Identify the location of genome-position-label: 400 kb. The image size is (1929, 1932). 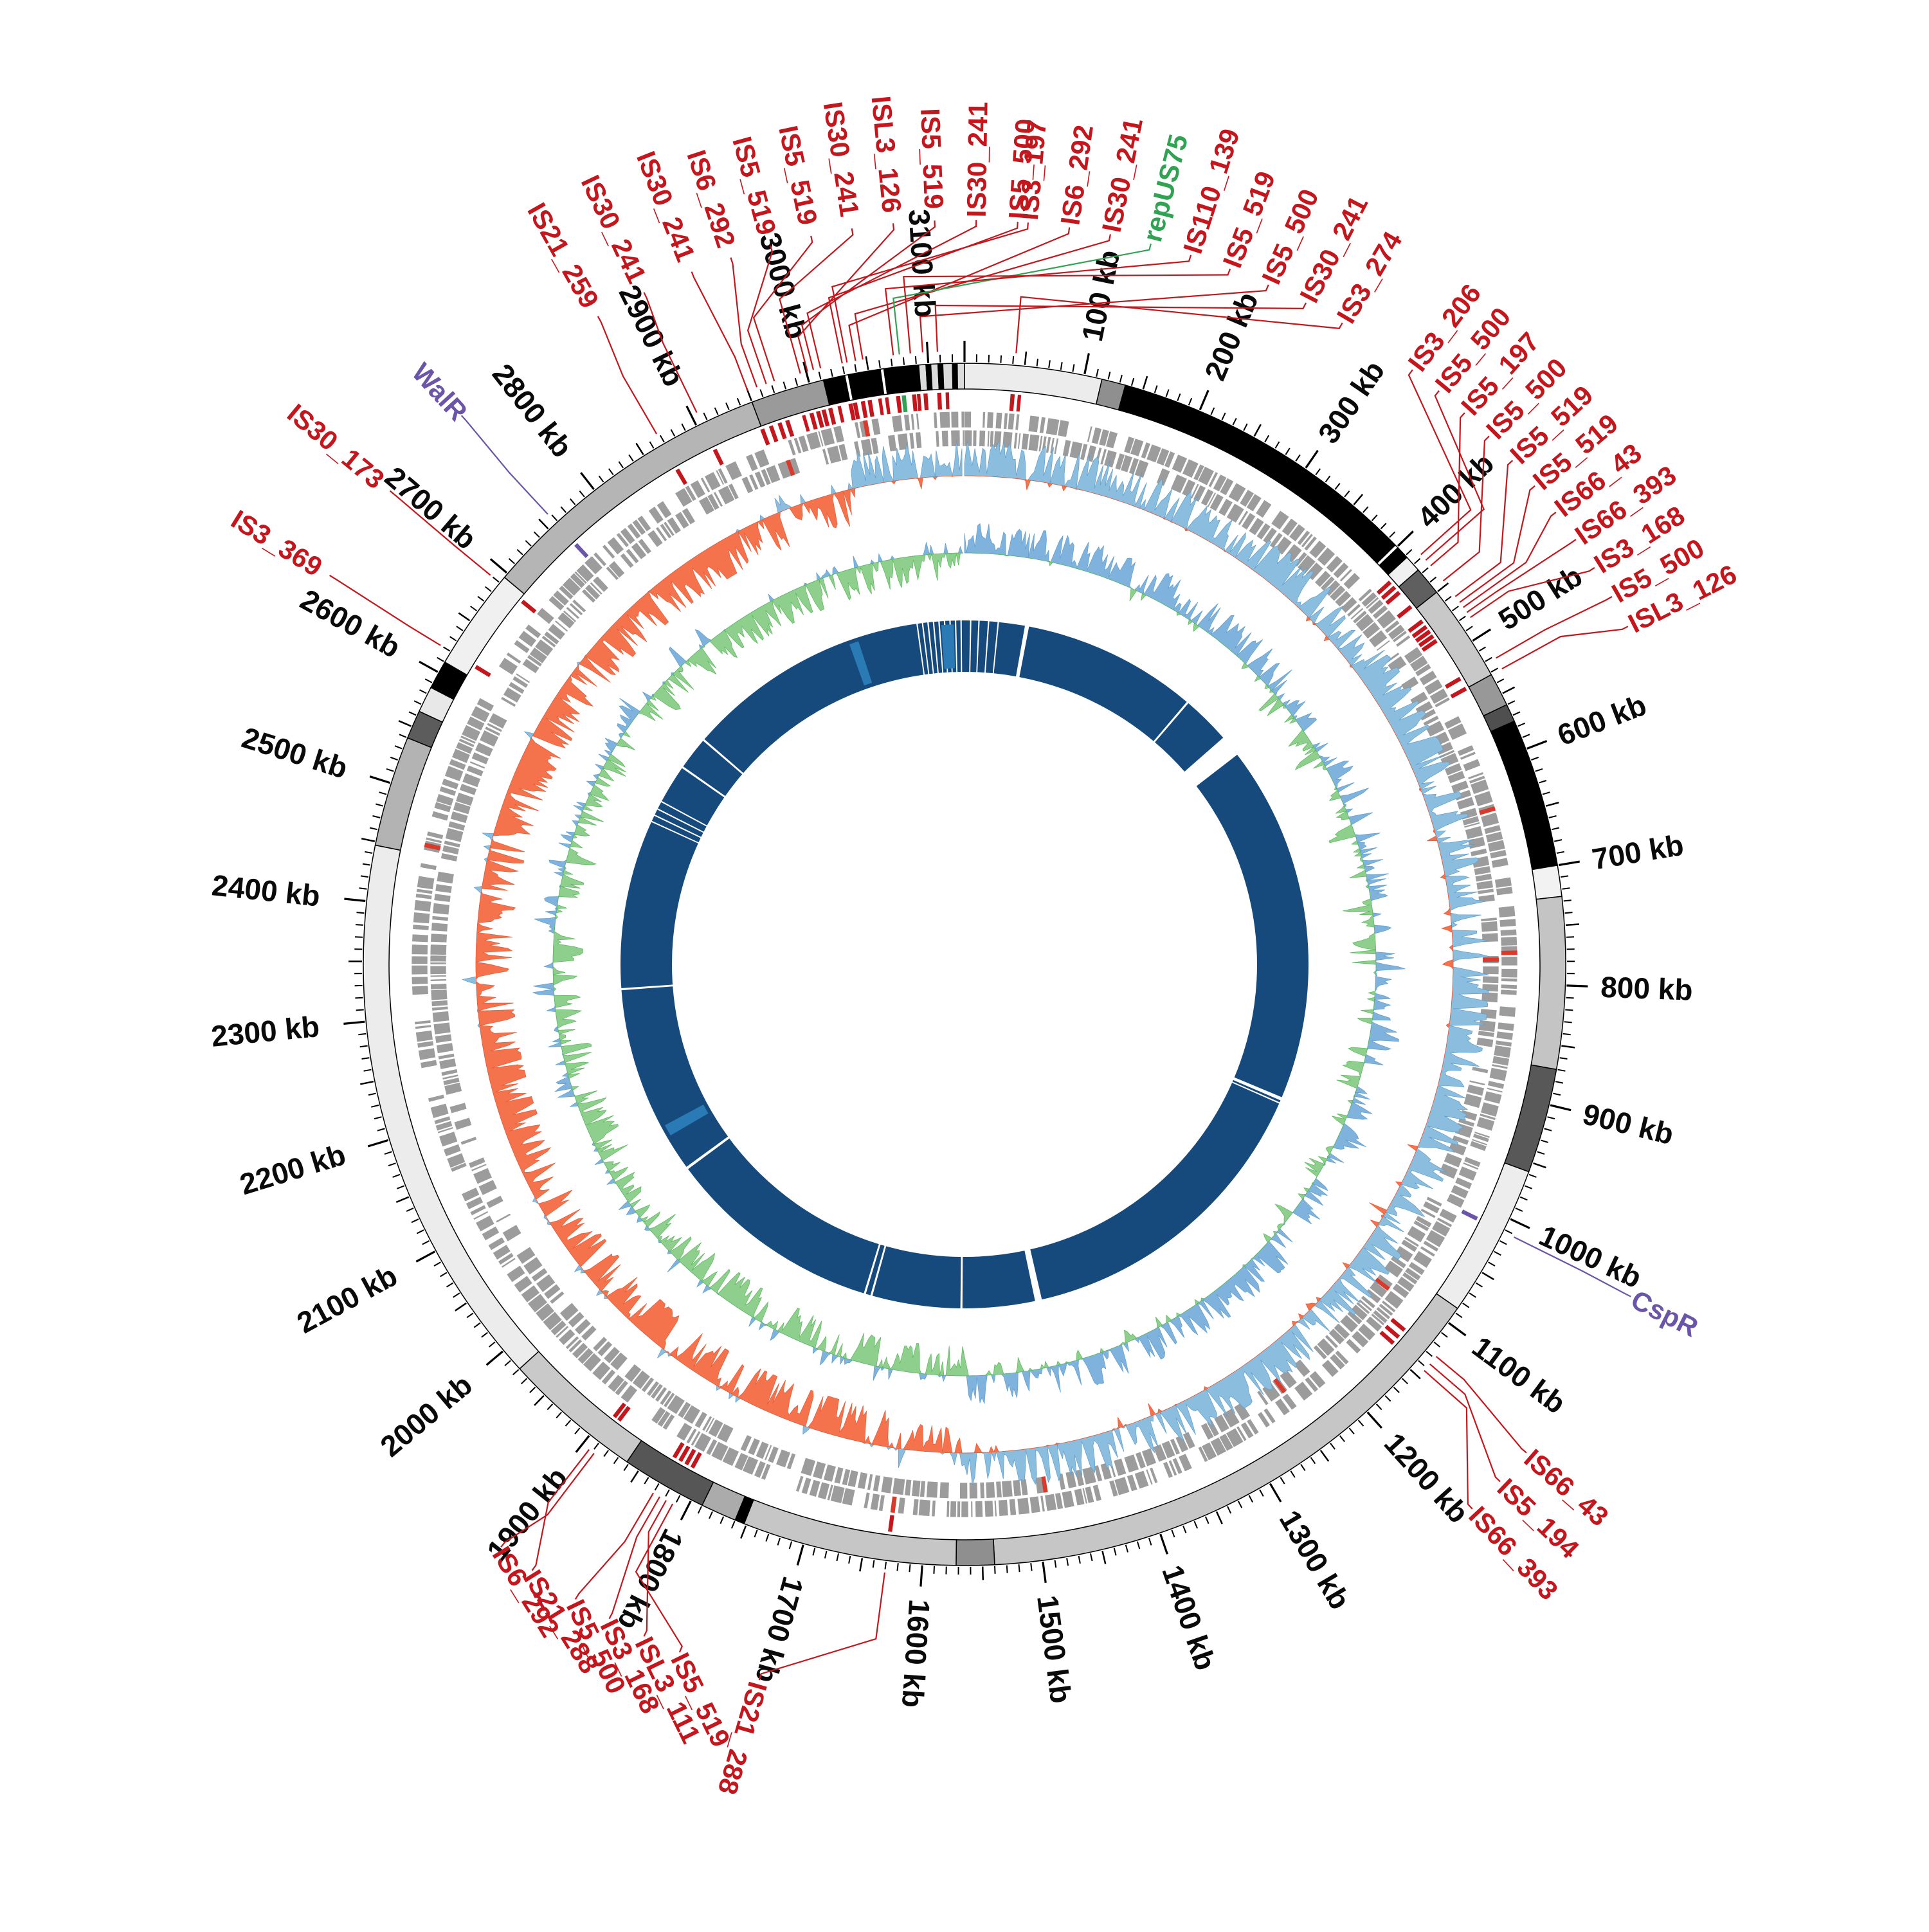
(1455, 490).